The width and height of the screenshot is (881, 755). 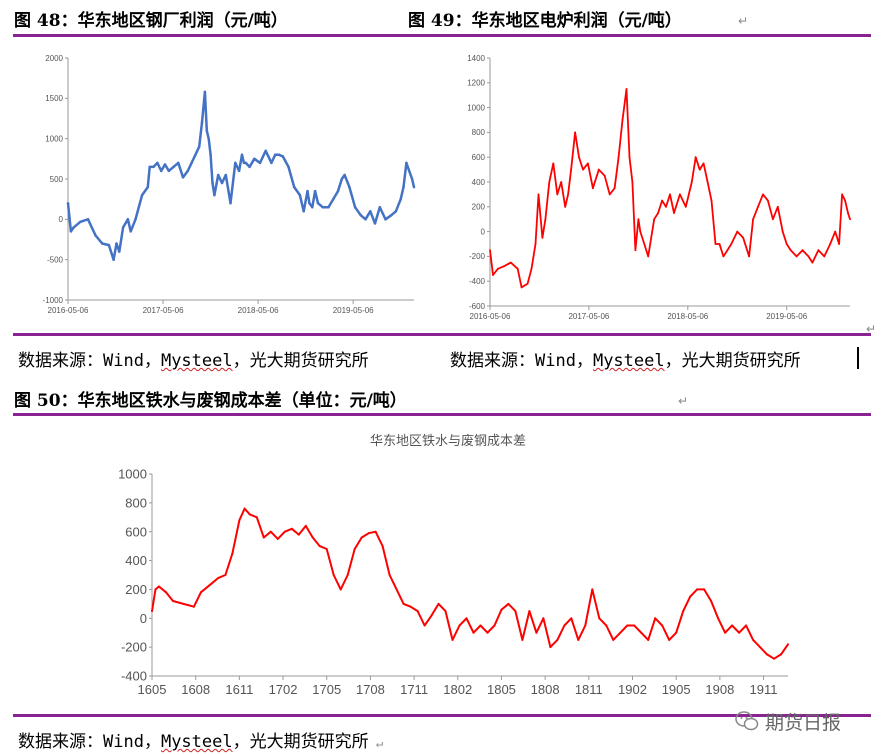 I want to click on x-tick-label: 1908, so click(x=719, y=689).